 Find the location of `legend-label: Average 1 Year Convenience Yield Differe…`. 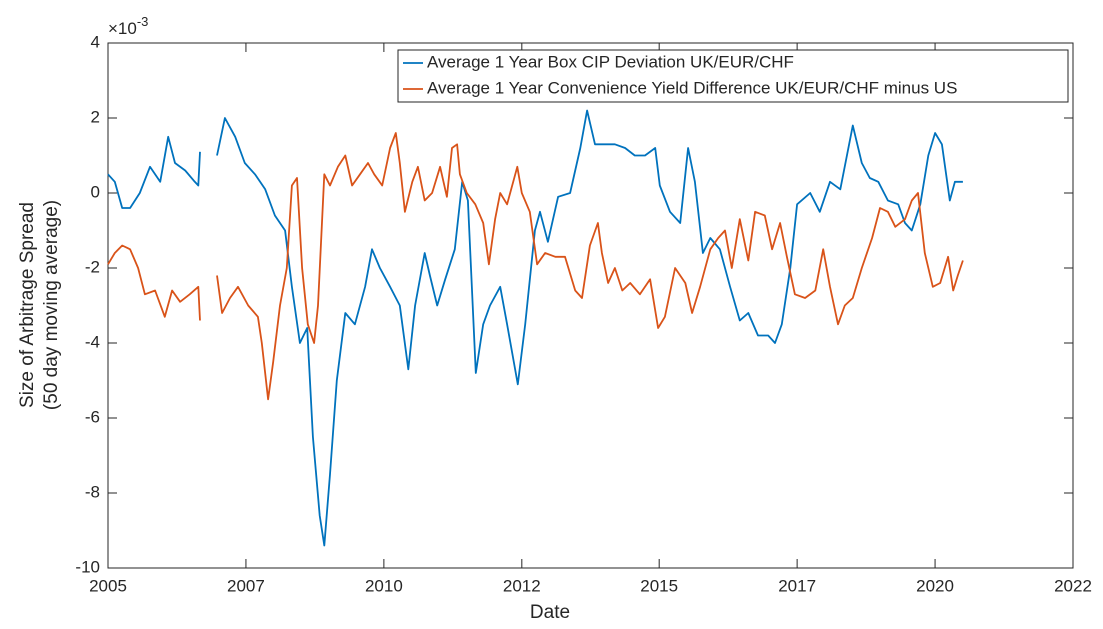

legend-label: Average 1 Year Convenience Yield Differe… is located at coordinates (692, 87).